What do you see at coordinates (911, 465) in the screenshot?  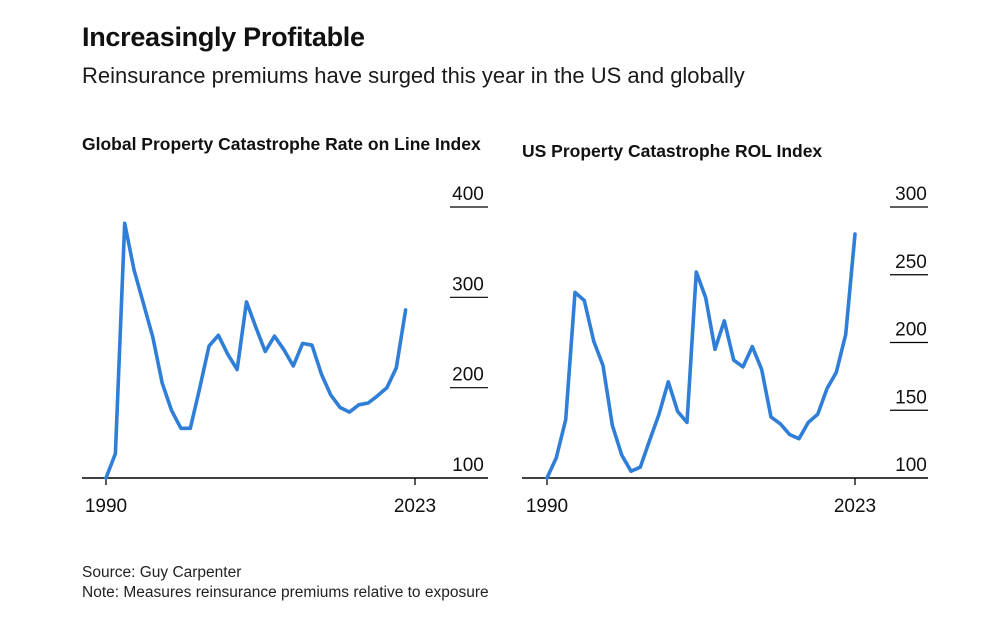 I see `us-ytick-label: 100` at bounding box center [911, 465].